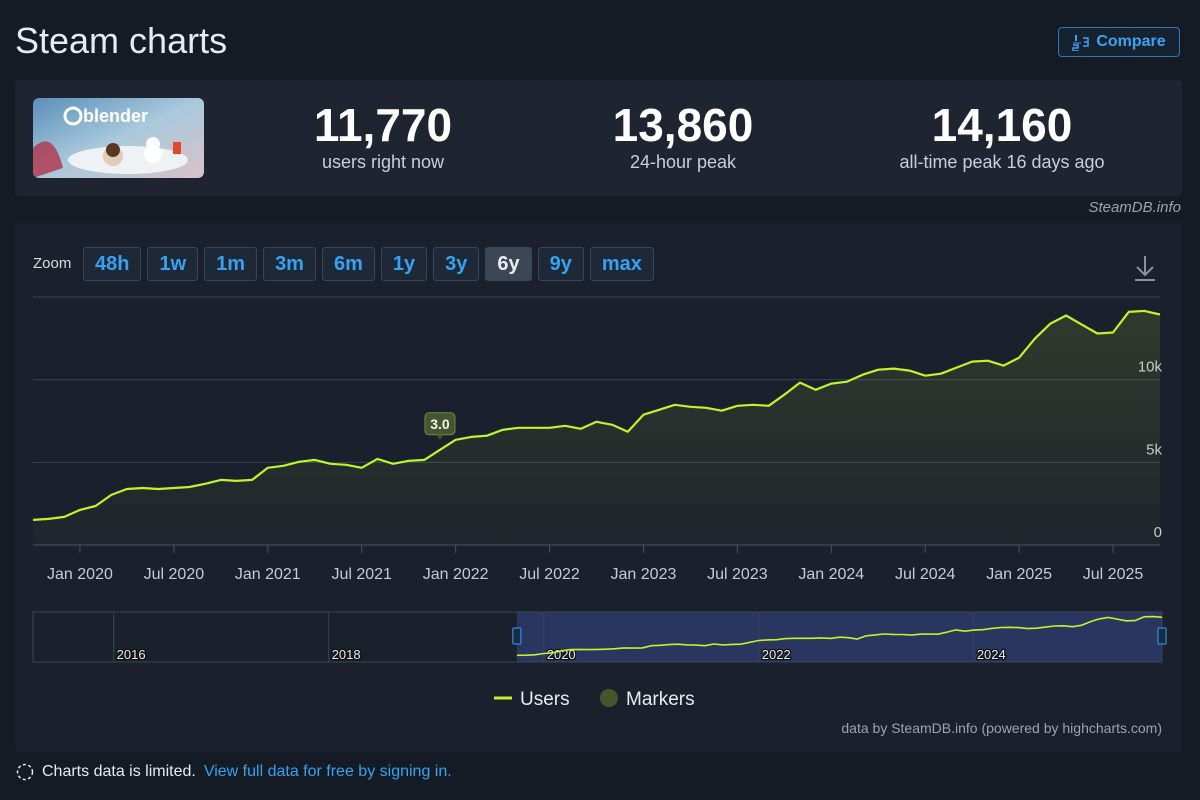  I want to click on marker-pointer, so click(439, 437).